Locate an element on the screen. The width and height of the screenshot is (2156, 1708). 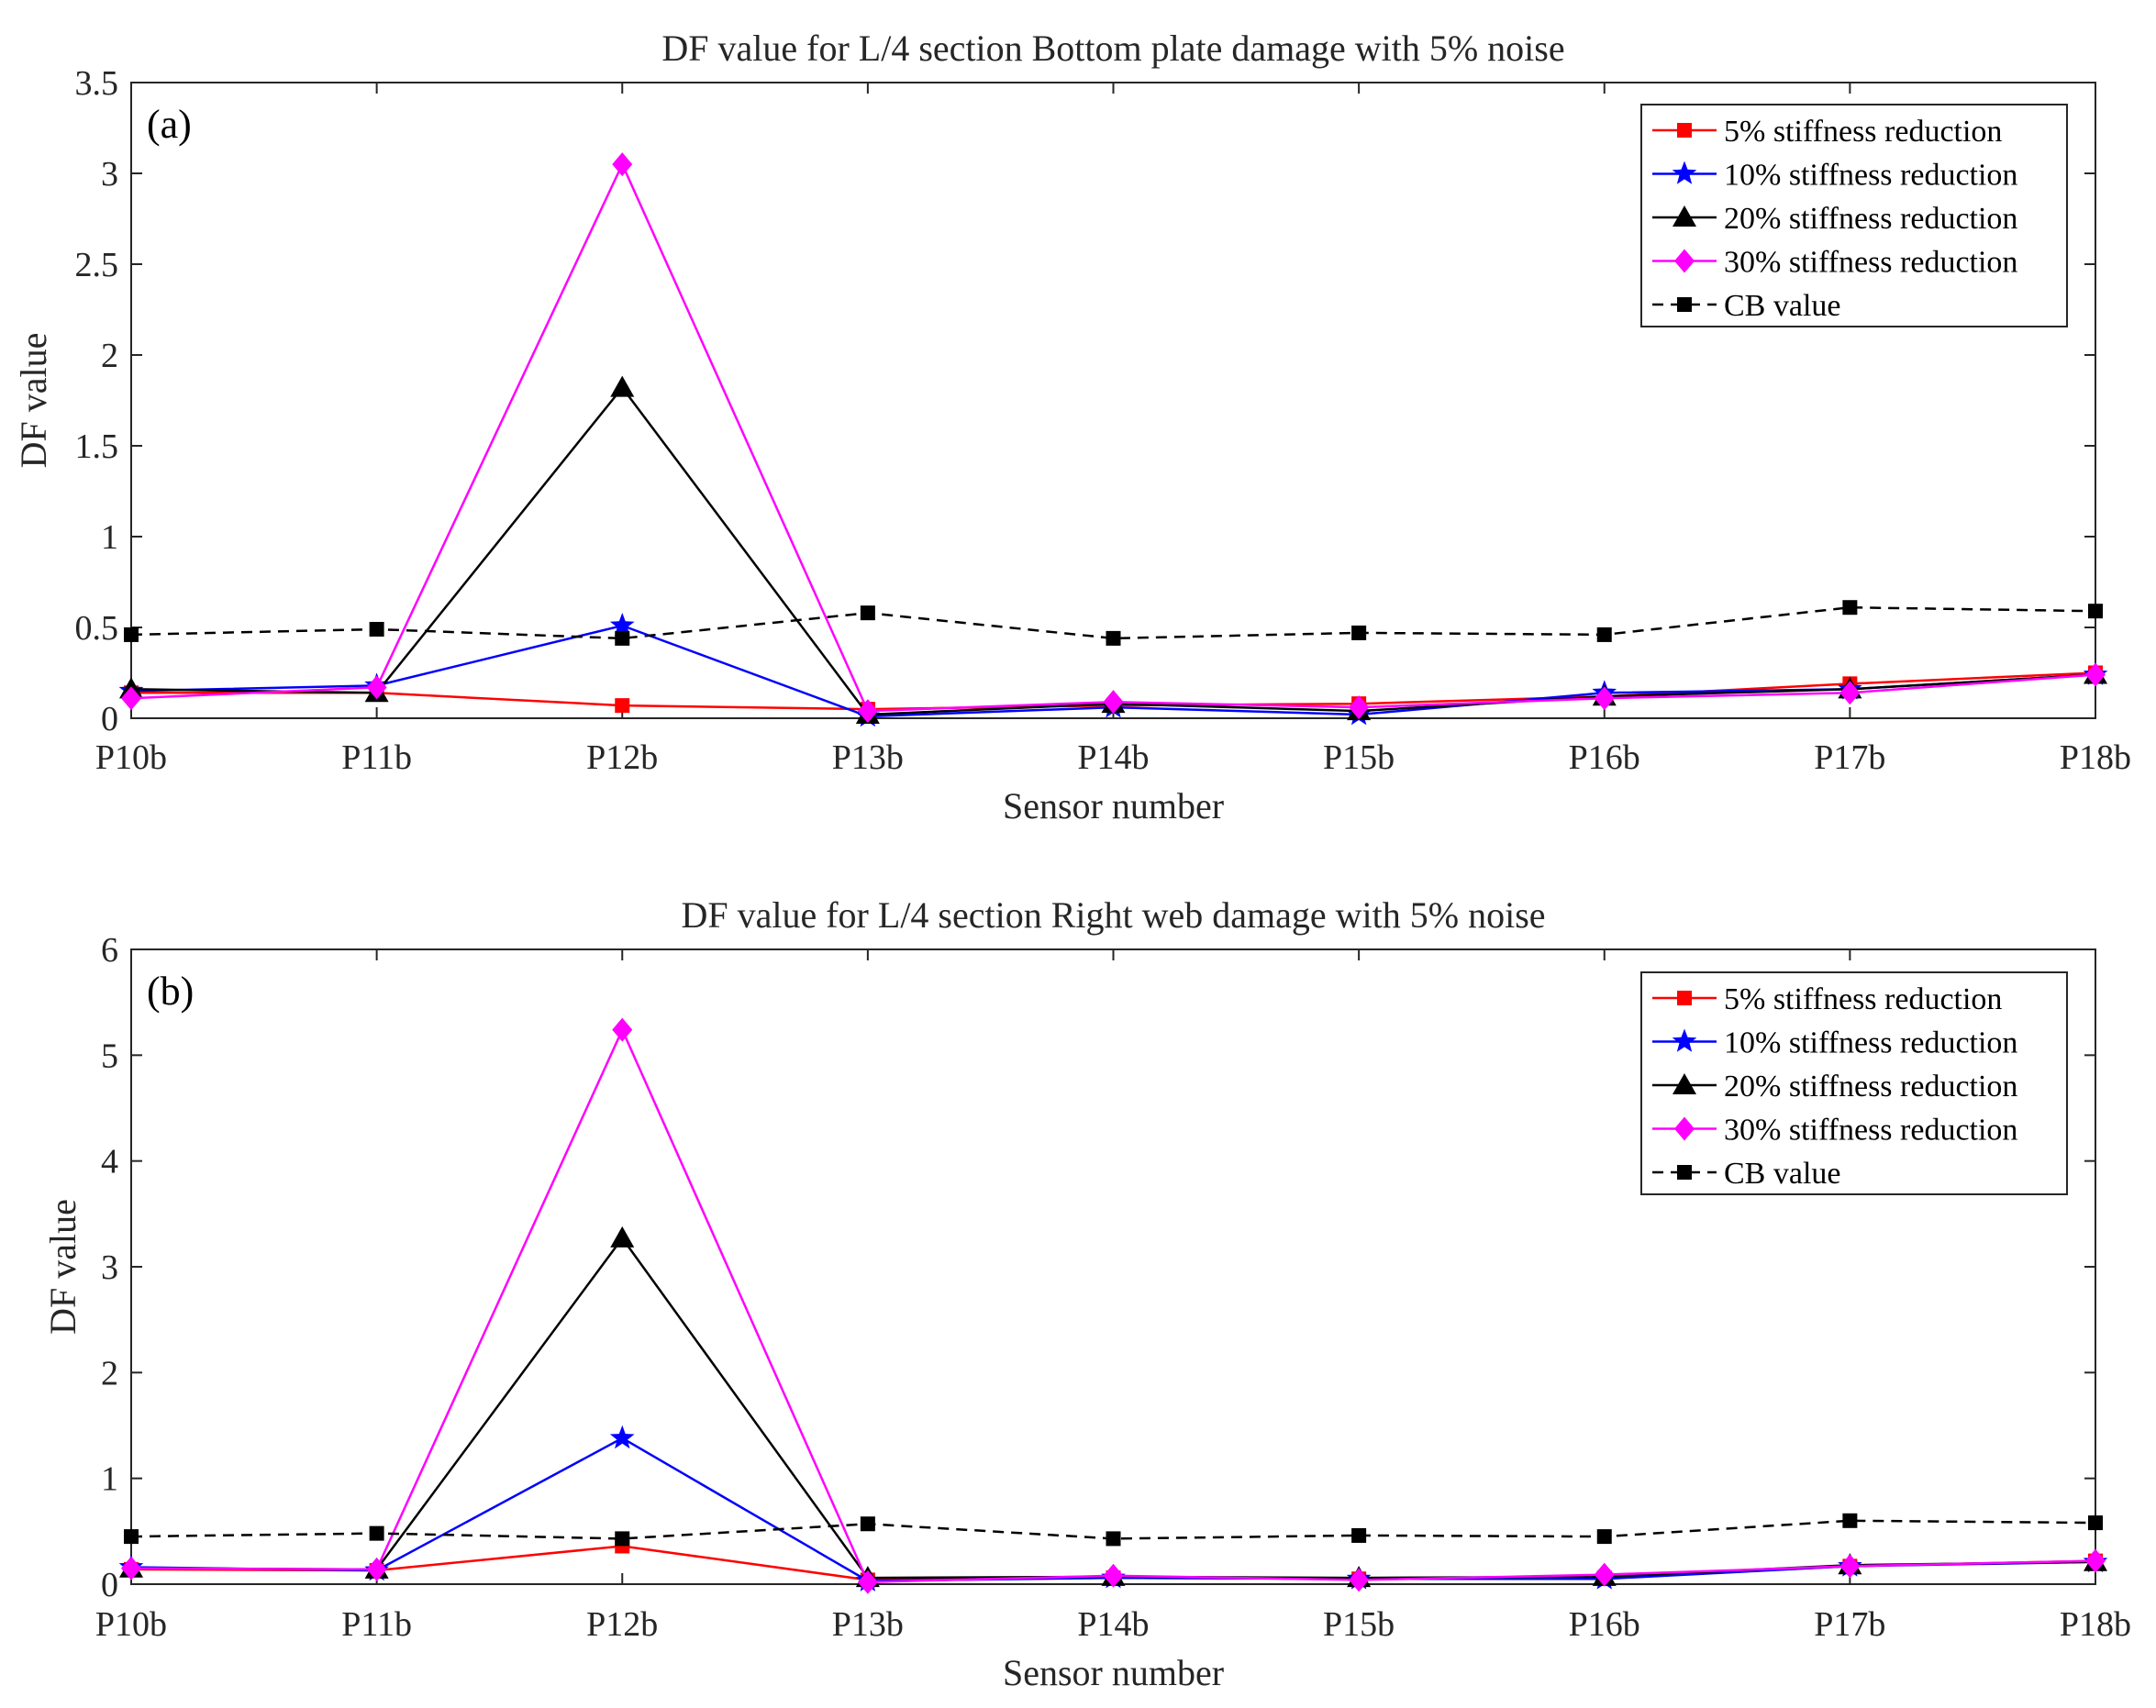
y-tick-label: 5 is located at coordinates (110, 1056).